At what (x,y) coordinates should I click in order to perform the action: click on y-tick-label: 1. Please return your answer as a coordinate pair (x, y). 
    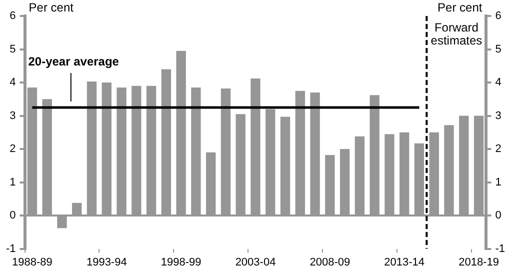
    Looking at the image, I should click on (13, 182).